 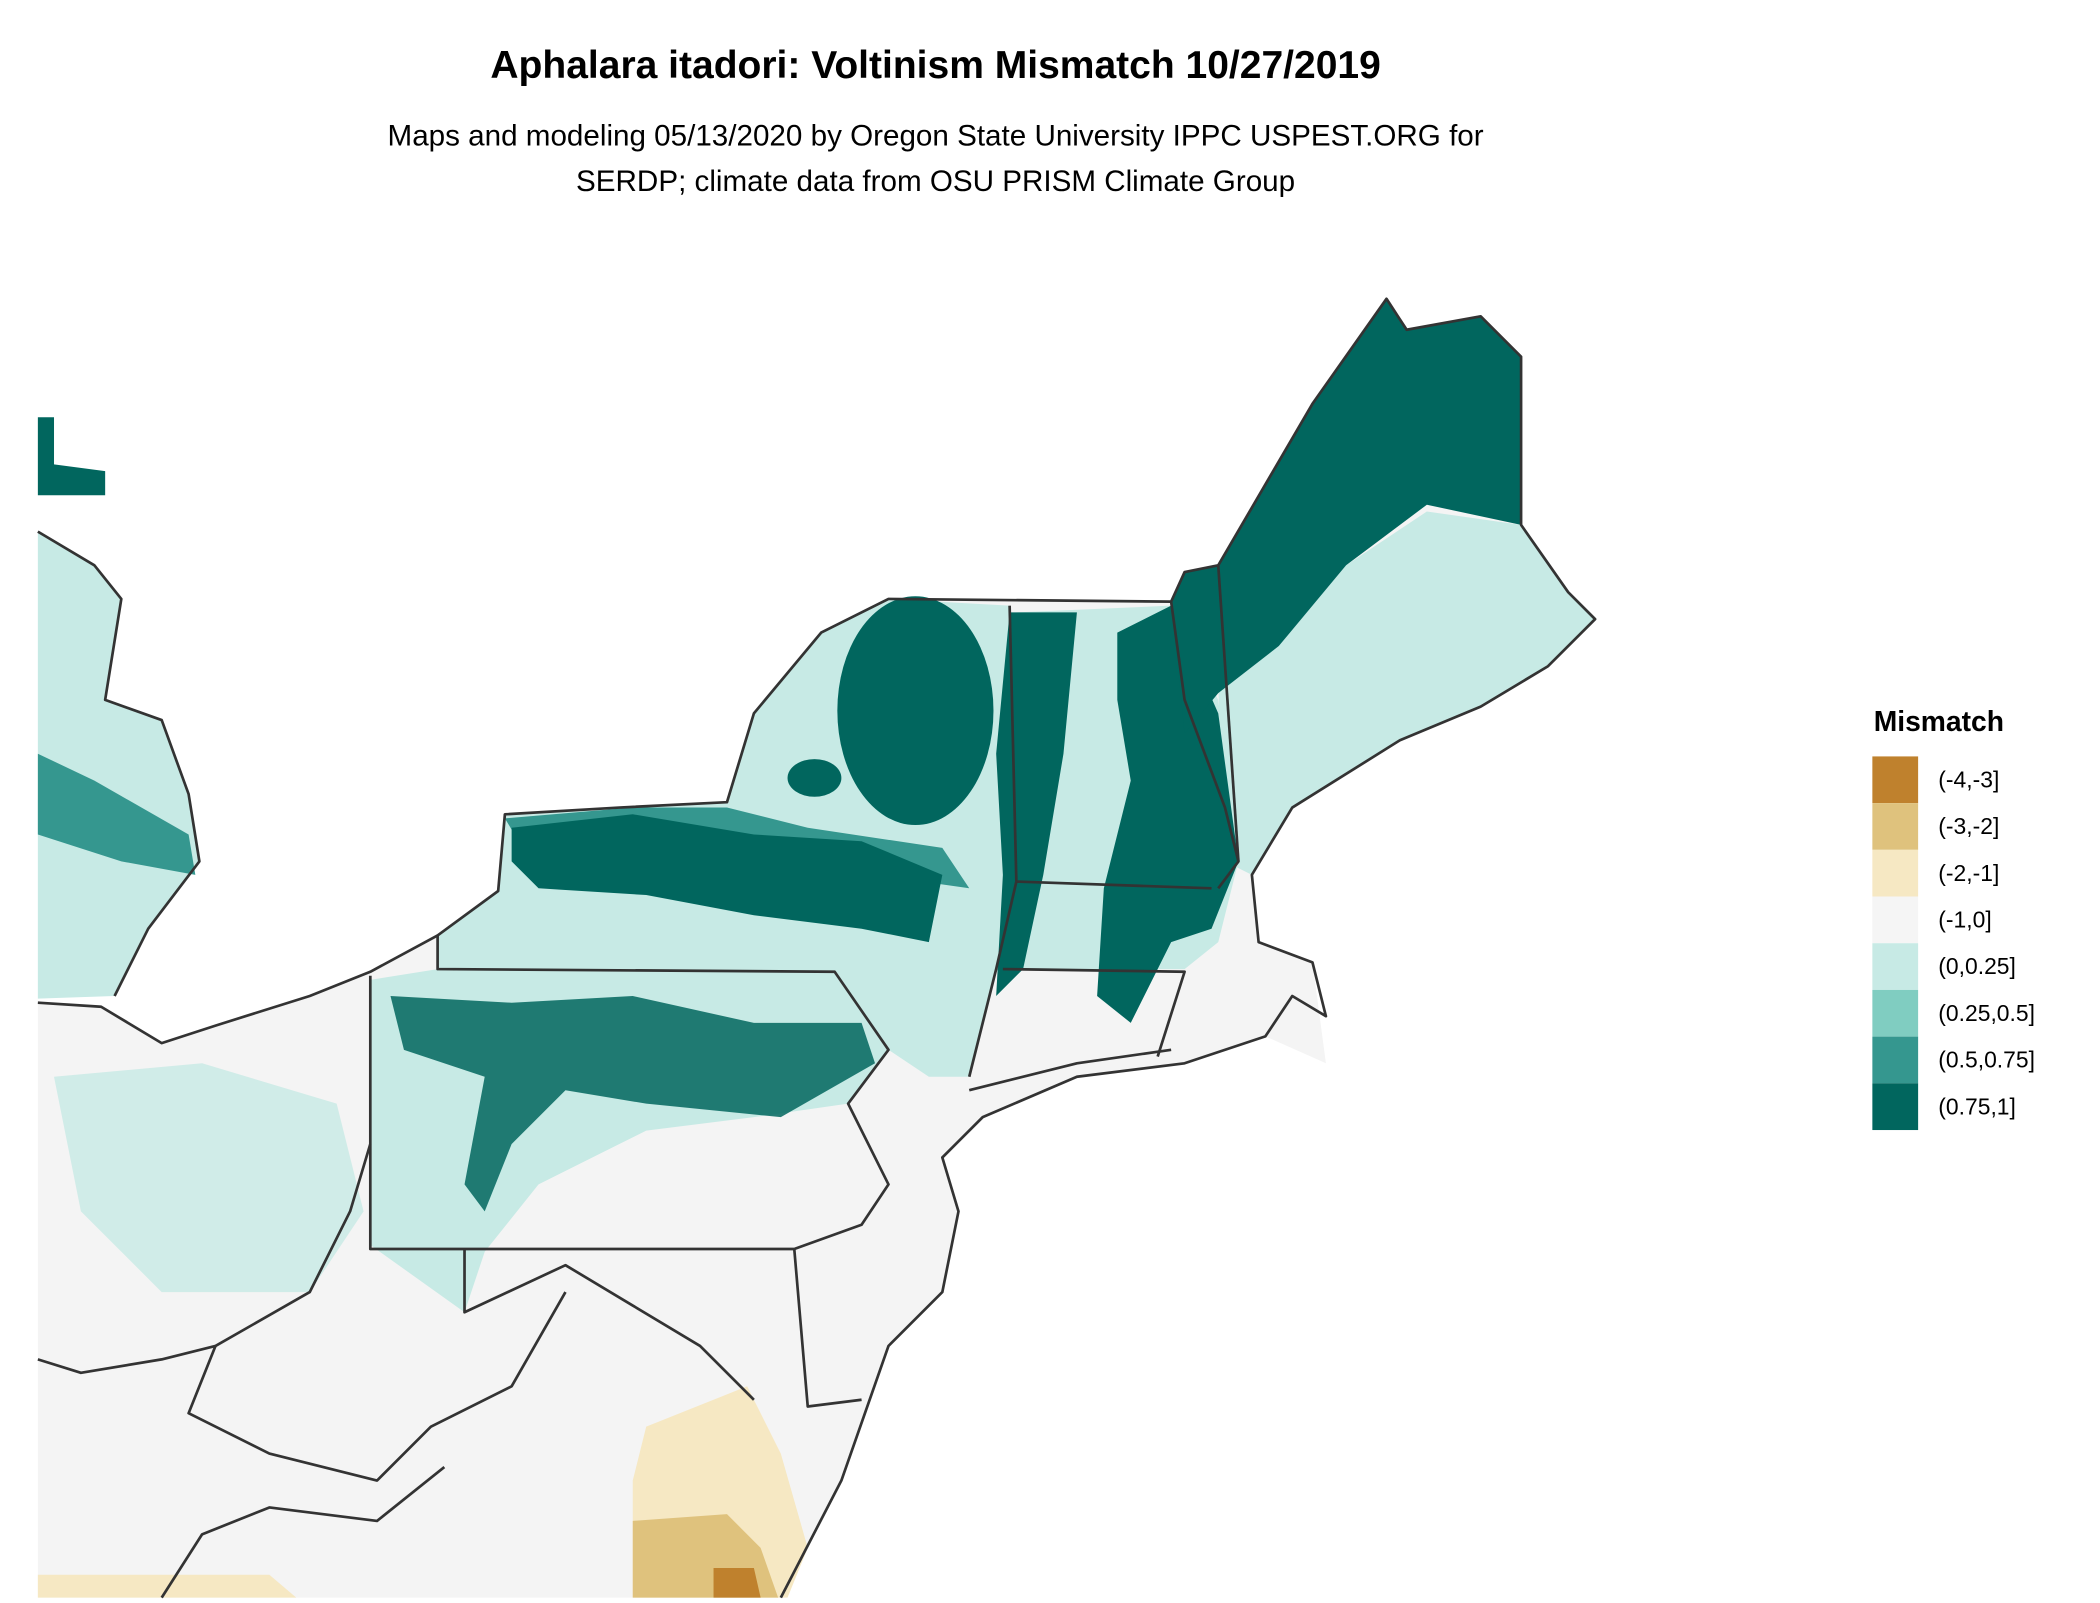 I want to click on land-michigan, so click(x=118, y=765).